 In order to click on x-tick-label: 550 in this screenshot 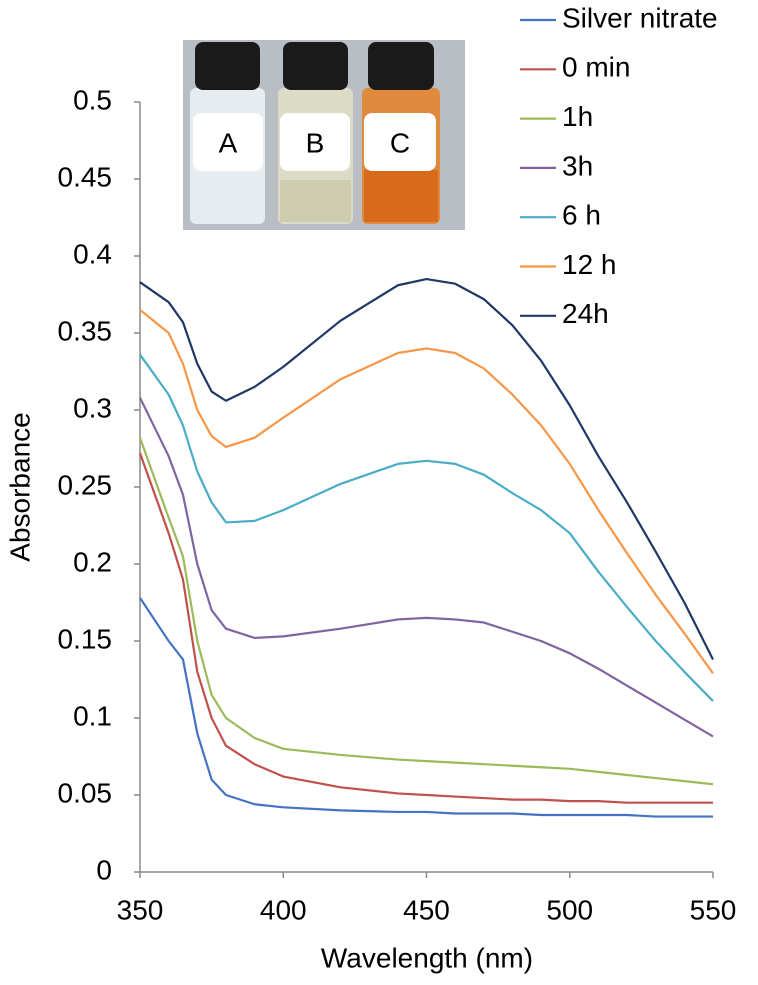, I will do `click(713, 909)`.